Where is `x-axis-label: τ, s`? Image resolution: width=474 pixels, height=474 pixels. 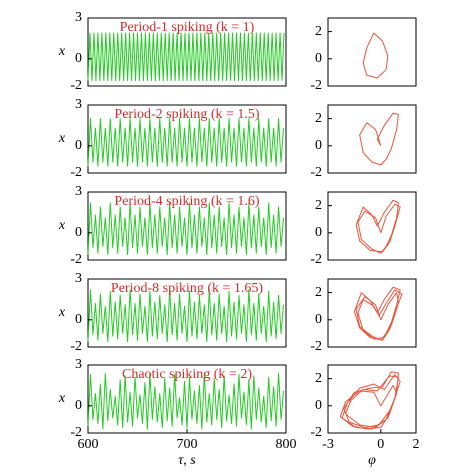 x-axis-label: τ, s is located at coordinates (187, 460).